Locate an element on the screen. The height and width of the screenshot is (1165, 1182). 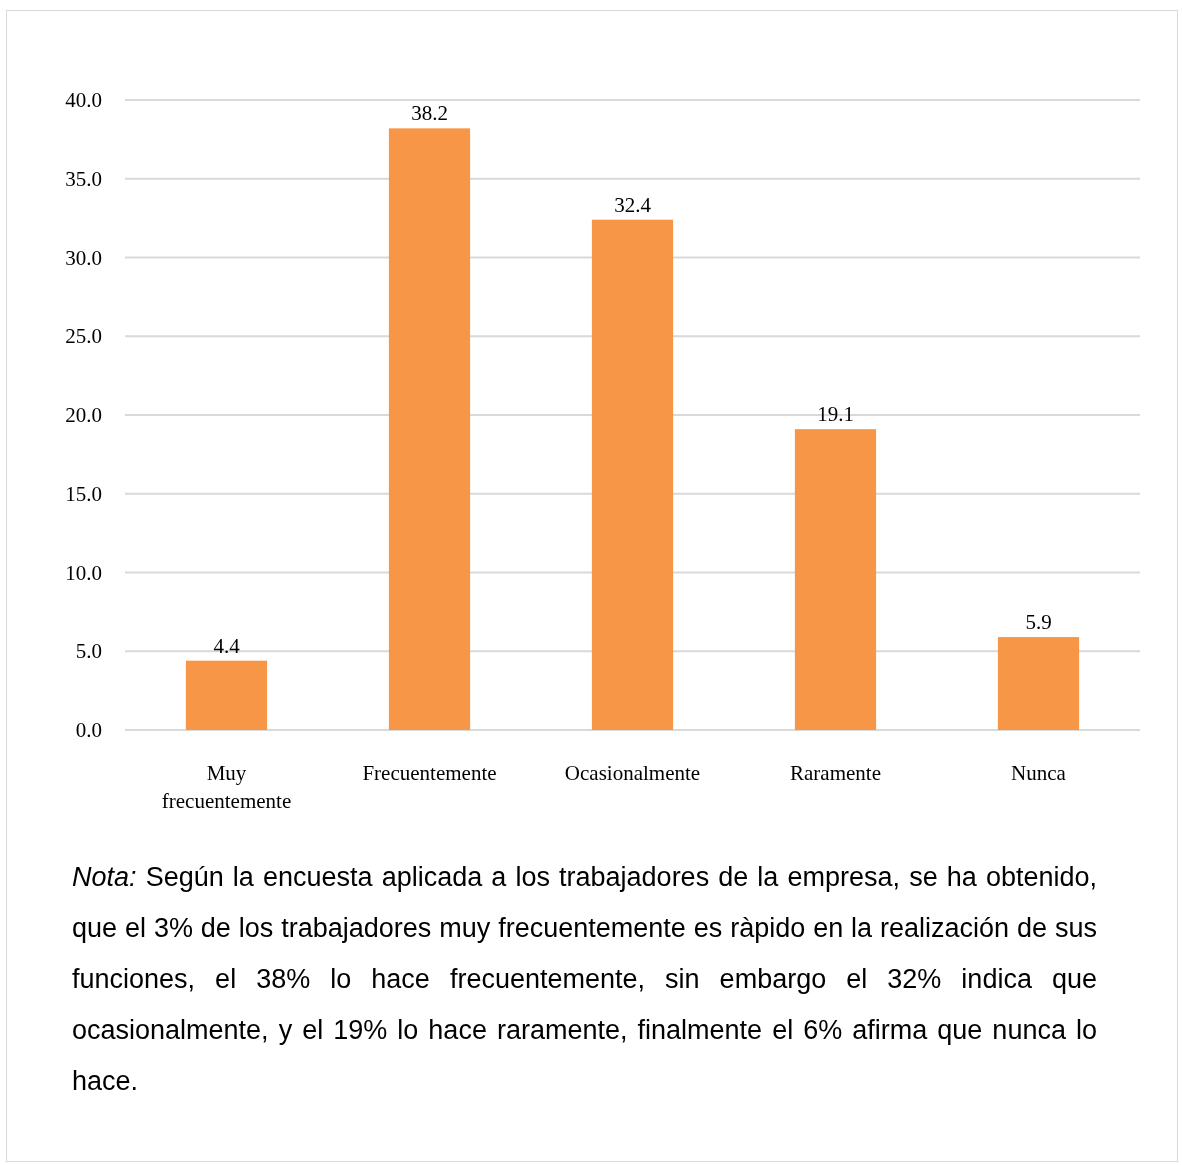
y-tick-label: 40.0 is located at coordinates (83, 100).